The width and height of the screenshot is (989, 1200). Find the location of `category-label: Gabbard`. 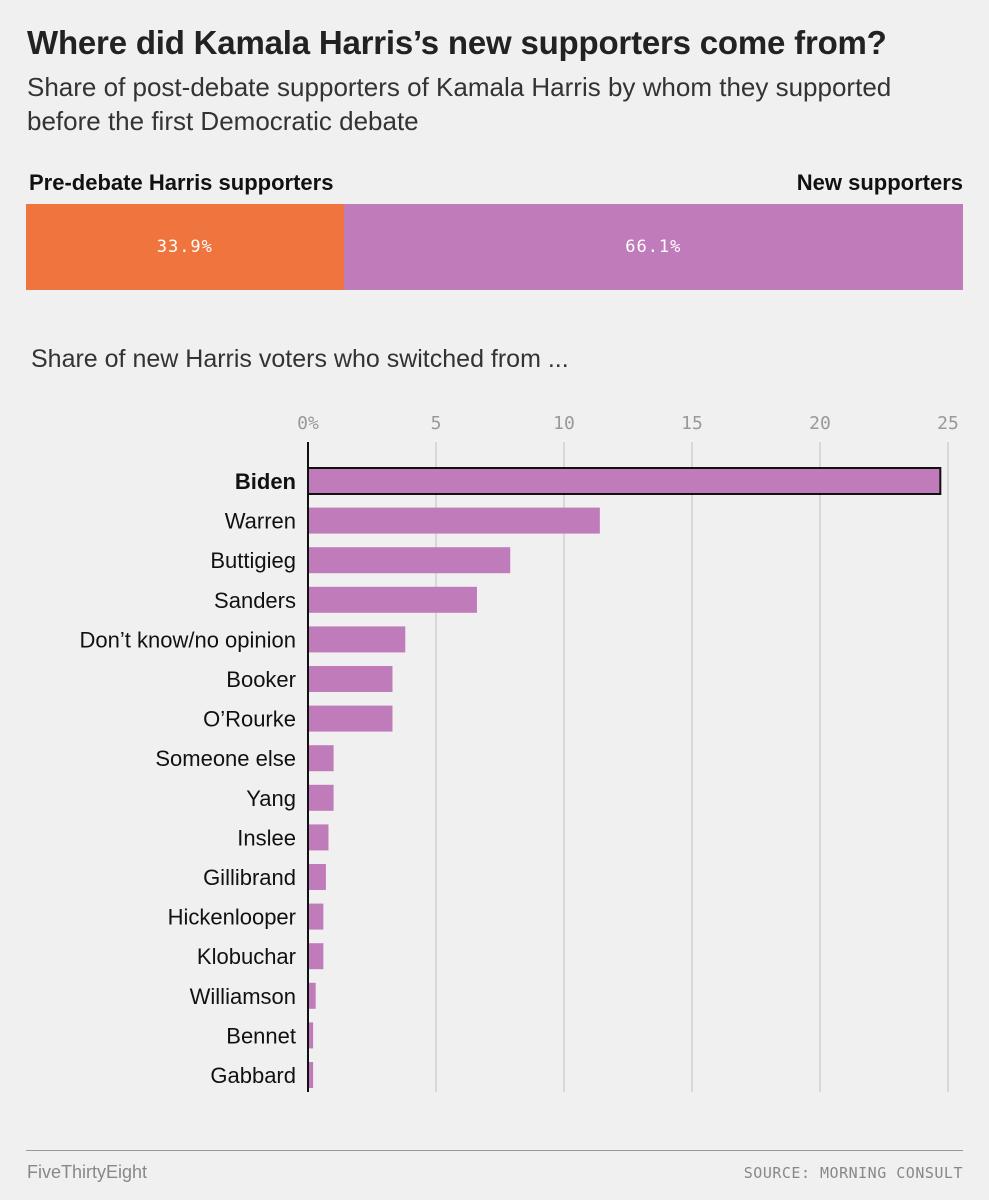

category-label: Gabbard is located at coordinates (253, 1075).